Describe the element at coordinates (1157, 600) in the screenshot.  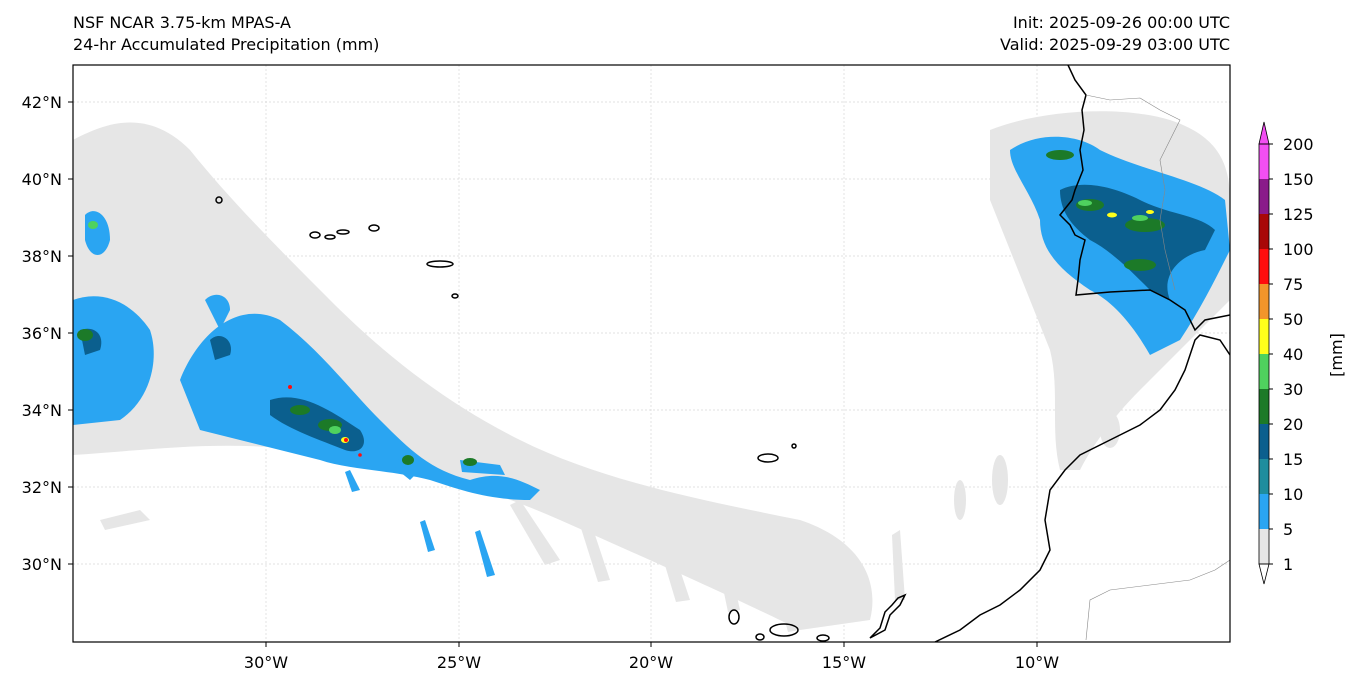
I see `morocco-border` at that location.